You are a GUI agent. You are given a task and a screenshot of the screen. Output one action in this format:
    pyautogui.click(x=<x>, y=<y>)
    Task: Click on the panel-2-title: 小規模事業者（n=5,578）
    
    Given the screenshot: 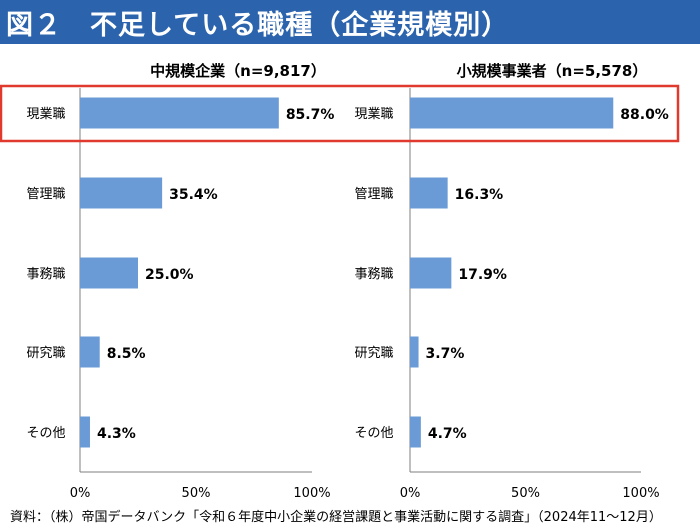 What is the action you would take?
    pyautogui.click(x=552, y=71)
    